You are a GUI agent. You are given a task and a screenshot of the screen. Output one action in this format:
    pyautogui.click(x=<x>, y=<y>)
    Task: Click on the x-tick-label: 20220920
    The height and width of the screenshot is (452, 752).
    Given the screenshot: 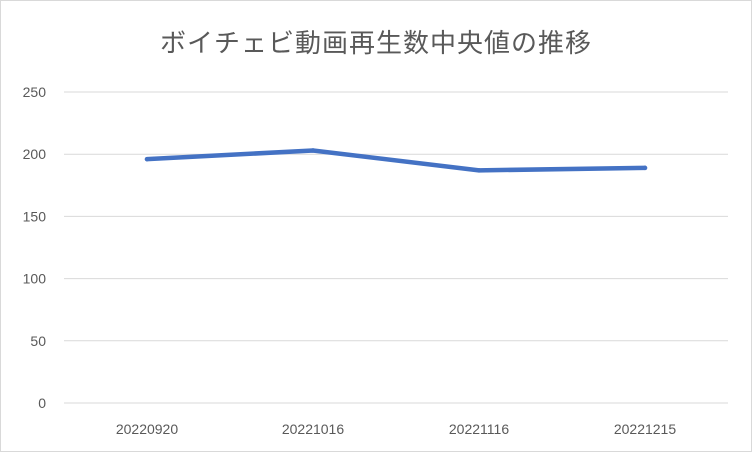 What is the action you would take?
    pyautogui.click(x=147, y=429)
    